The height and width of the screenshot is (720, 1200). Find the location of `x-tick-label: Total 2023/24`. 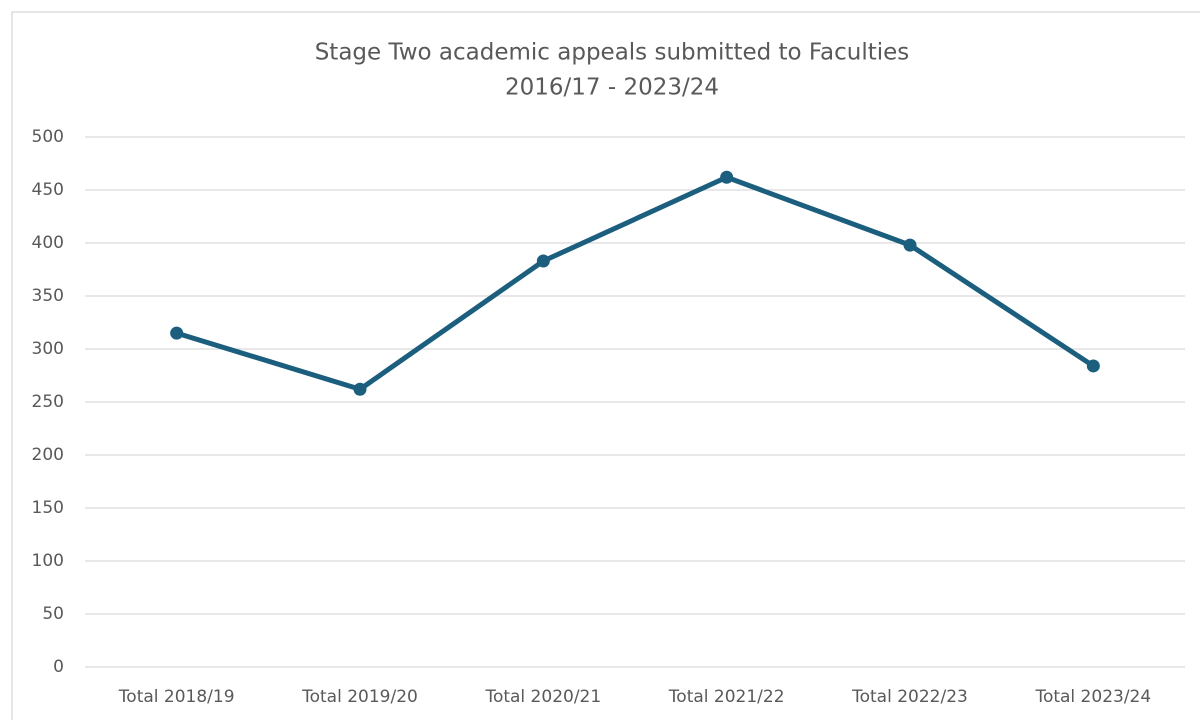

x-tick-label: Total 2023/24 is located at coordinates (1092, 697).